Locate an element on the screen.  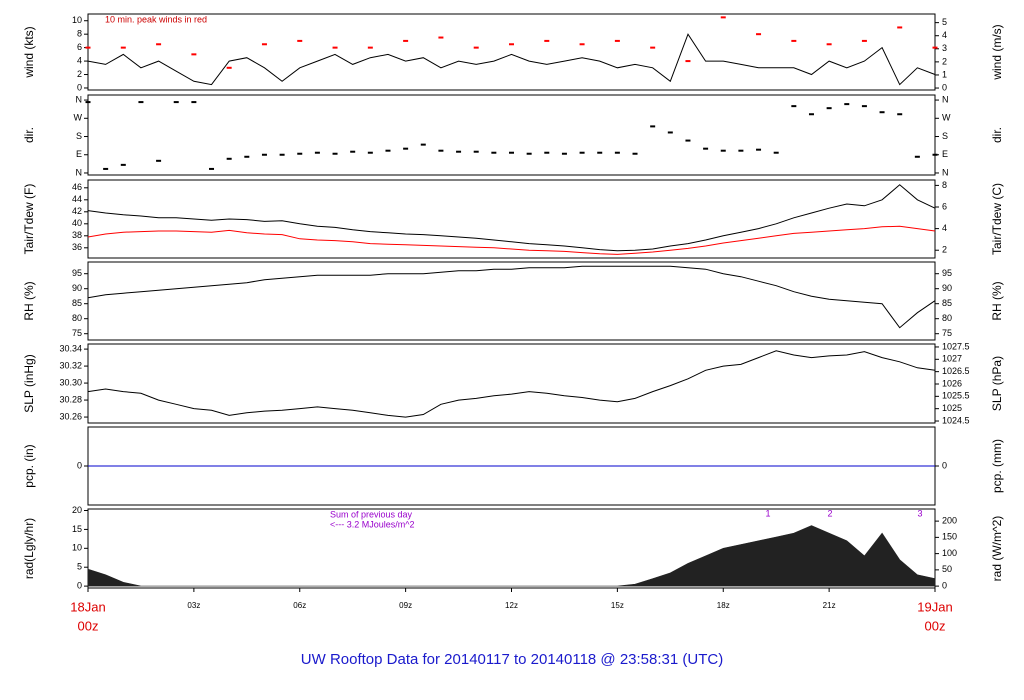
y-tick-label: 42 is located at coordinates (77, 211).